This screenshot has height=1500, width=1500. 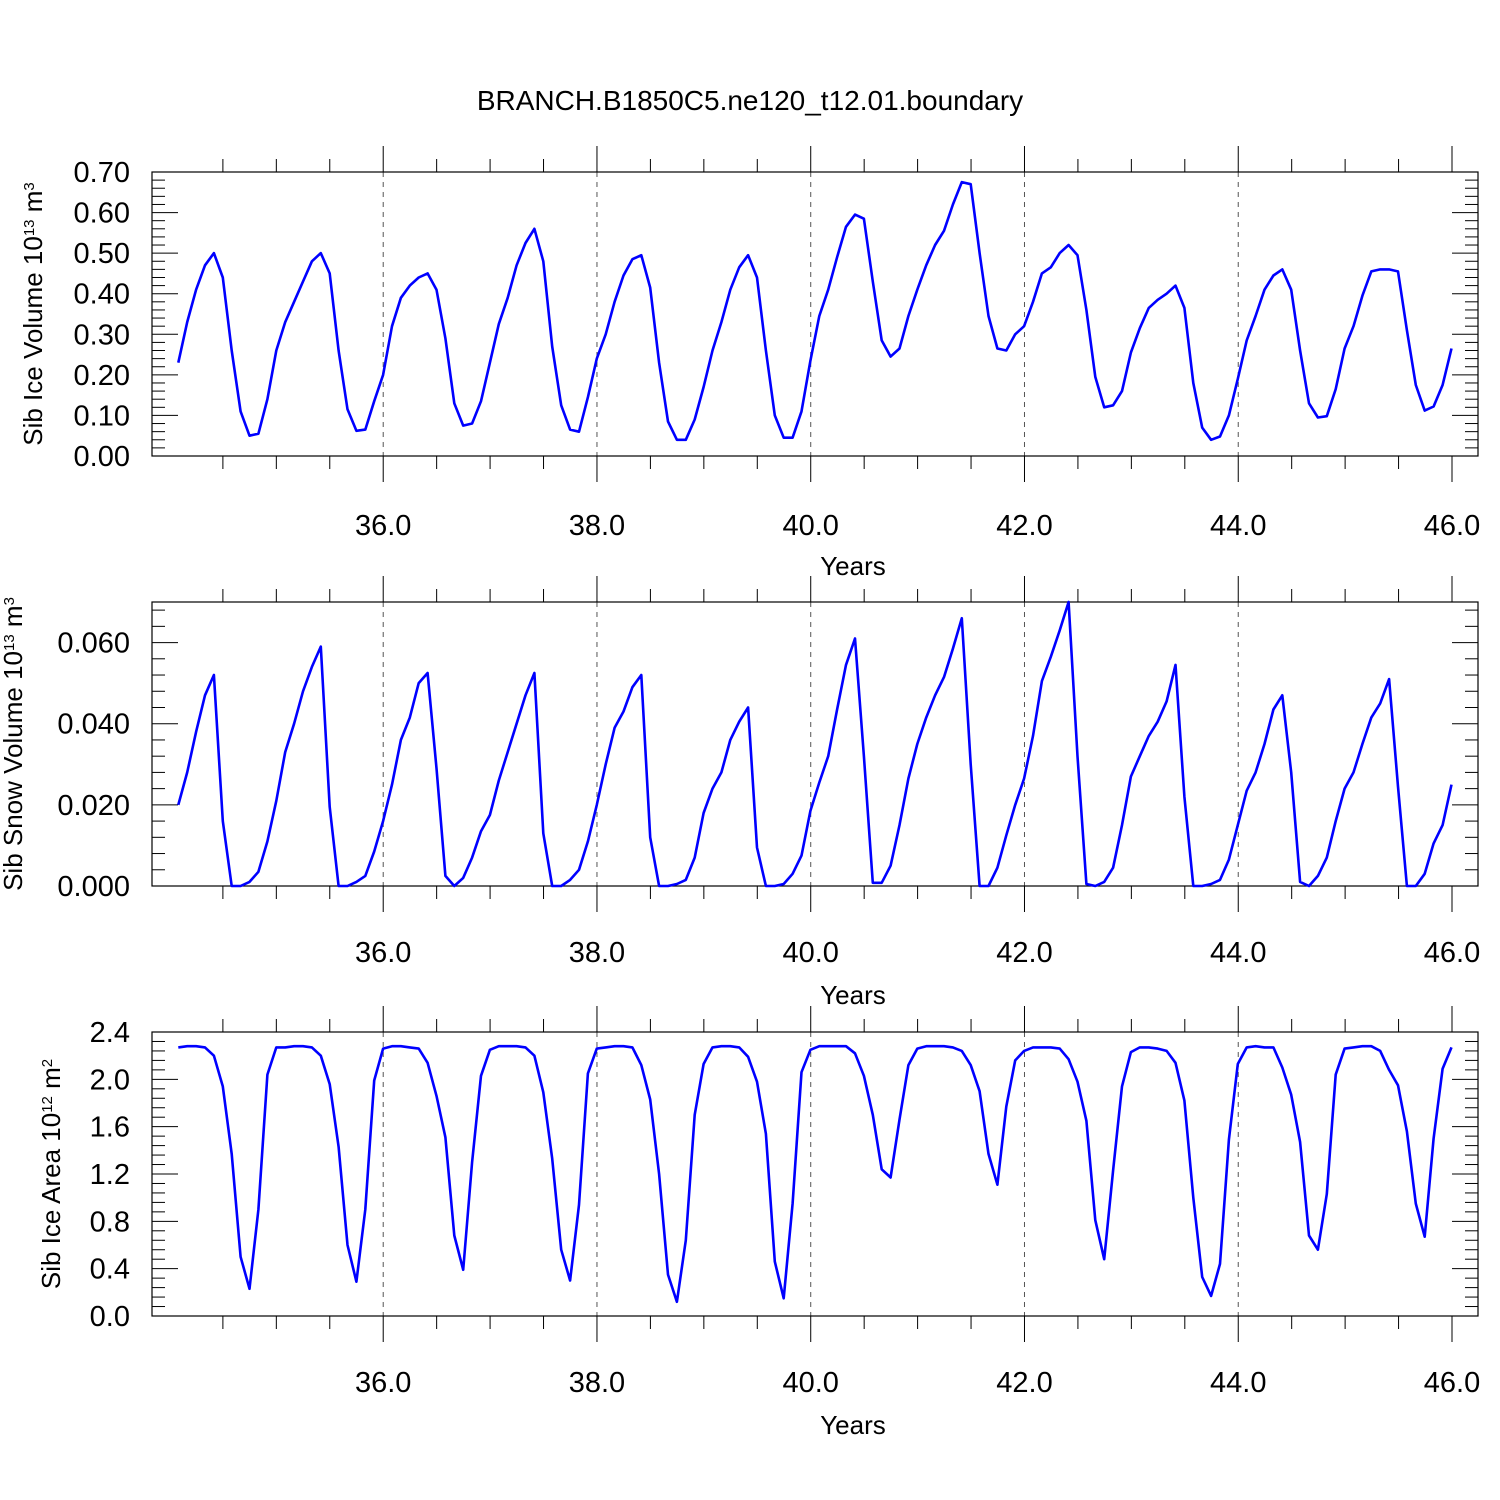 I want to click on y-axis-title-superscript: 12, so click(x=47, y=1104).